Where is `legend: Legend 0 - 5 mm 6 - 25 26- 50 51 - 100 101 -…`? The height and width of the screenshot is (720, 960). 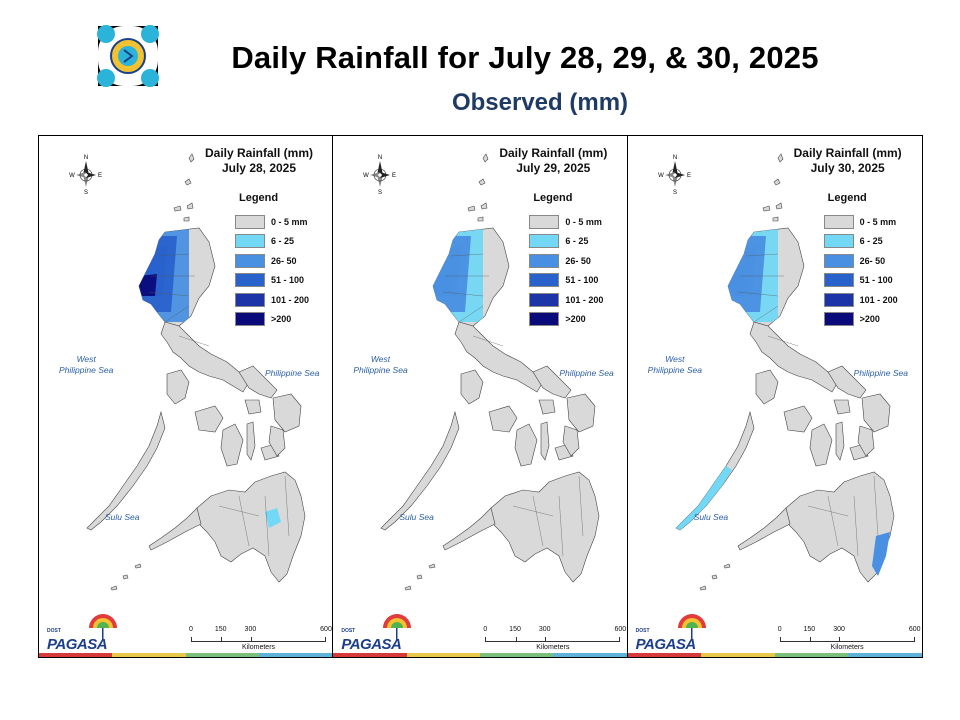
legend: Legend 0 - 5 mm 6 - 25 26- 50 51 - 100 101 -… is located at coordinates (860, 260).